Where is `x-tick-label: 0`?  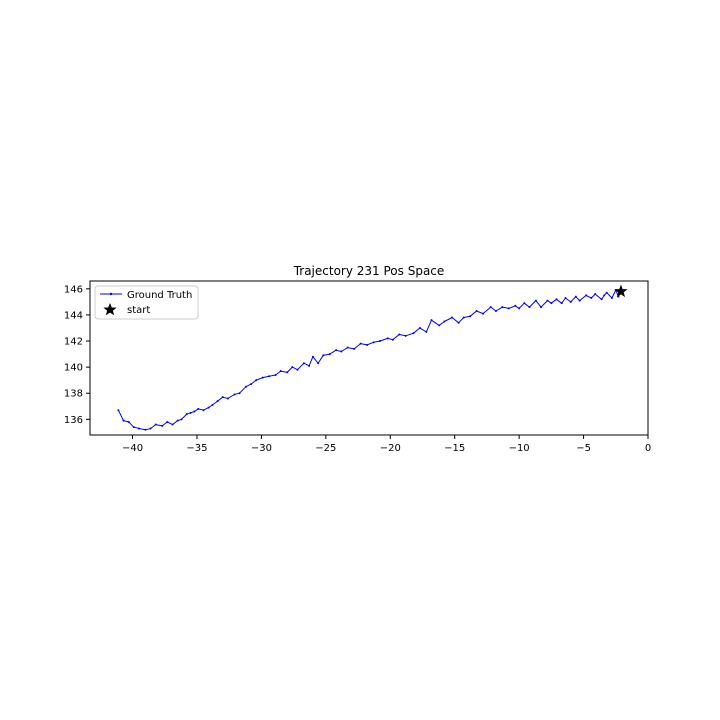
x-tick-label: 0 is located at coordinates (648, 448).